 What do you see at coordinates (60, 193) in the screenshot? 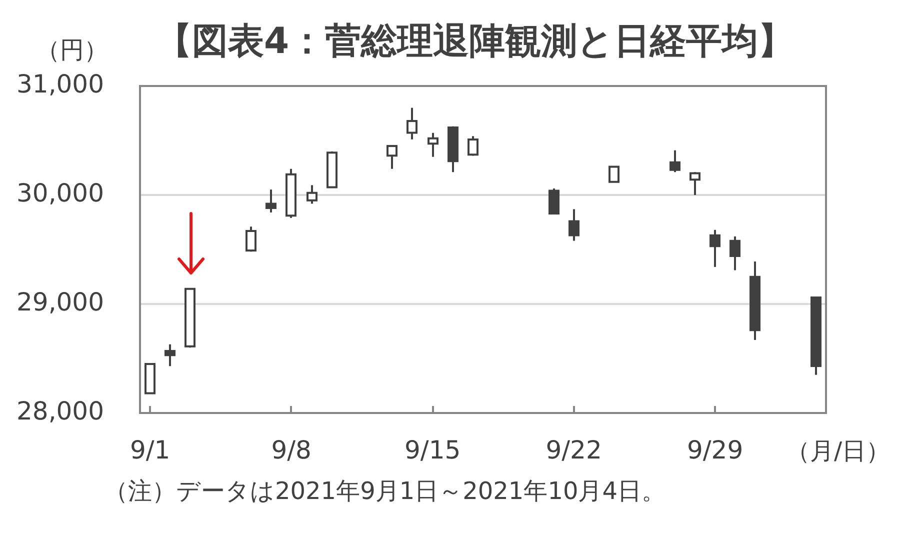
I see `y-tick-label: 30,000` at bounding box center [60, 193].